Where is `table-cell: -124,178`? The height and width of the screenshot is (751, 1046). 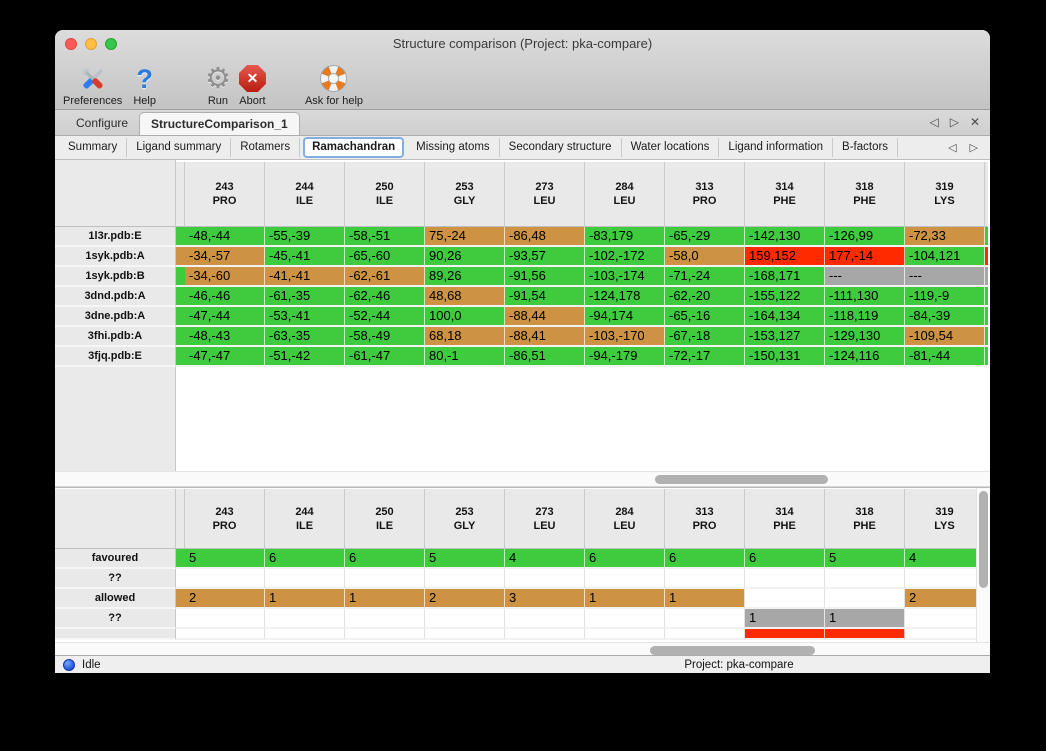 table-cell: -124,178 is located at coordinates (625, 297).